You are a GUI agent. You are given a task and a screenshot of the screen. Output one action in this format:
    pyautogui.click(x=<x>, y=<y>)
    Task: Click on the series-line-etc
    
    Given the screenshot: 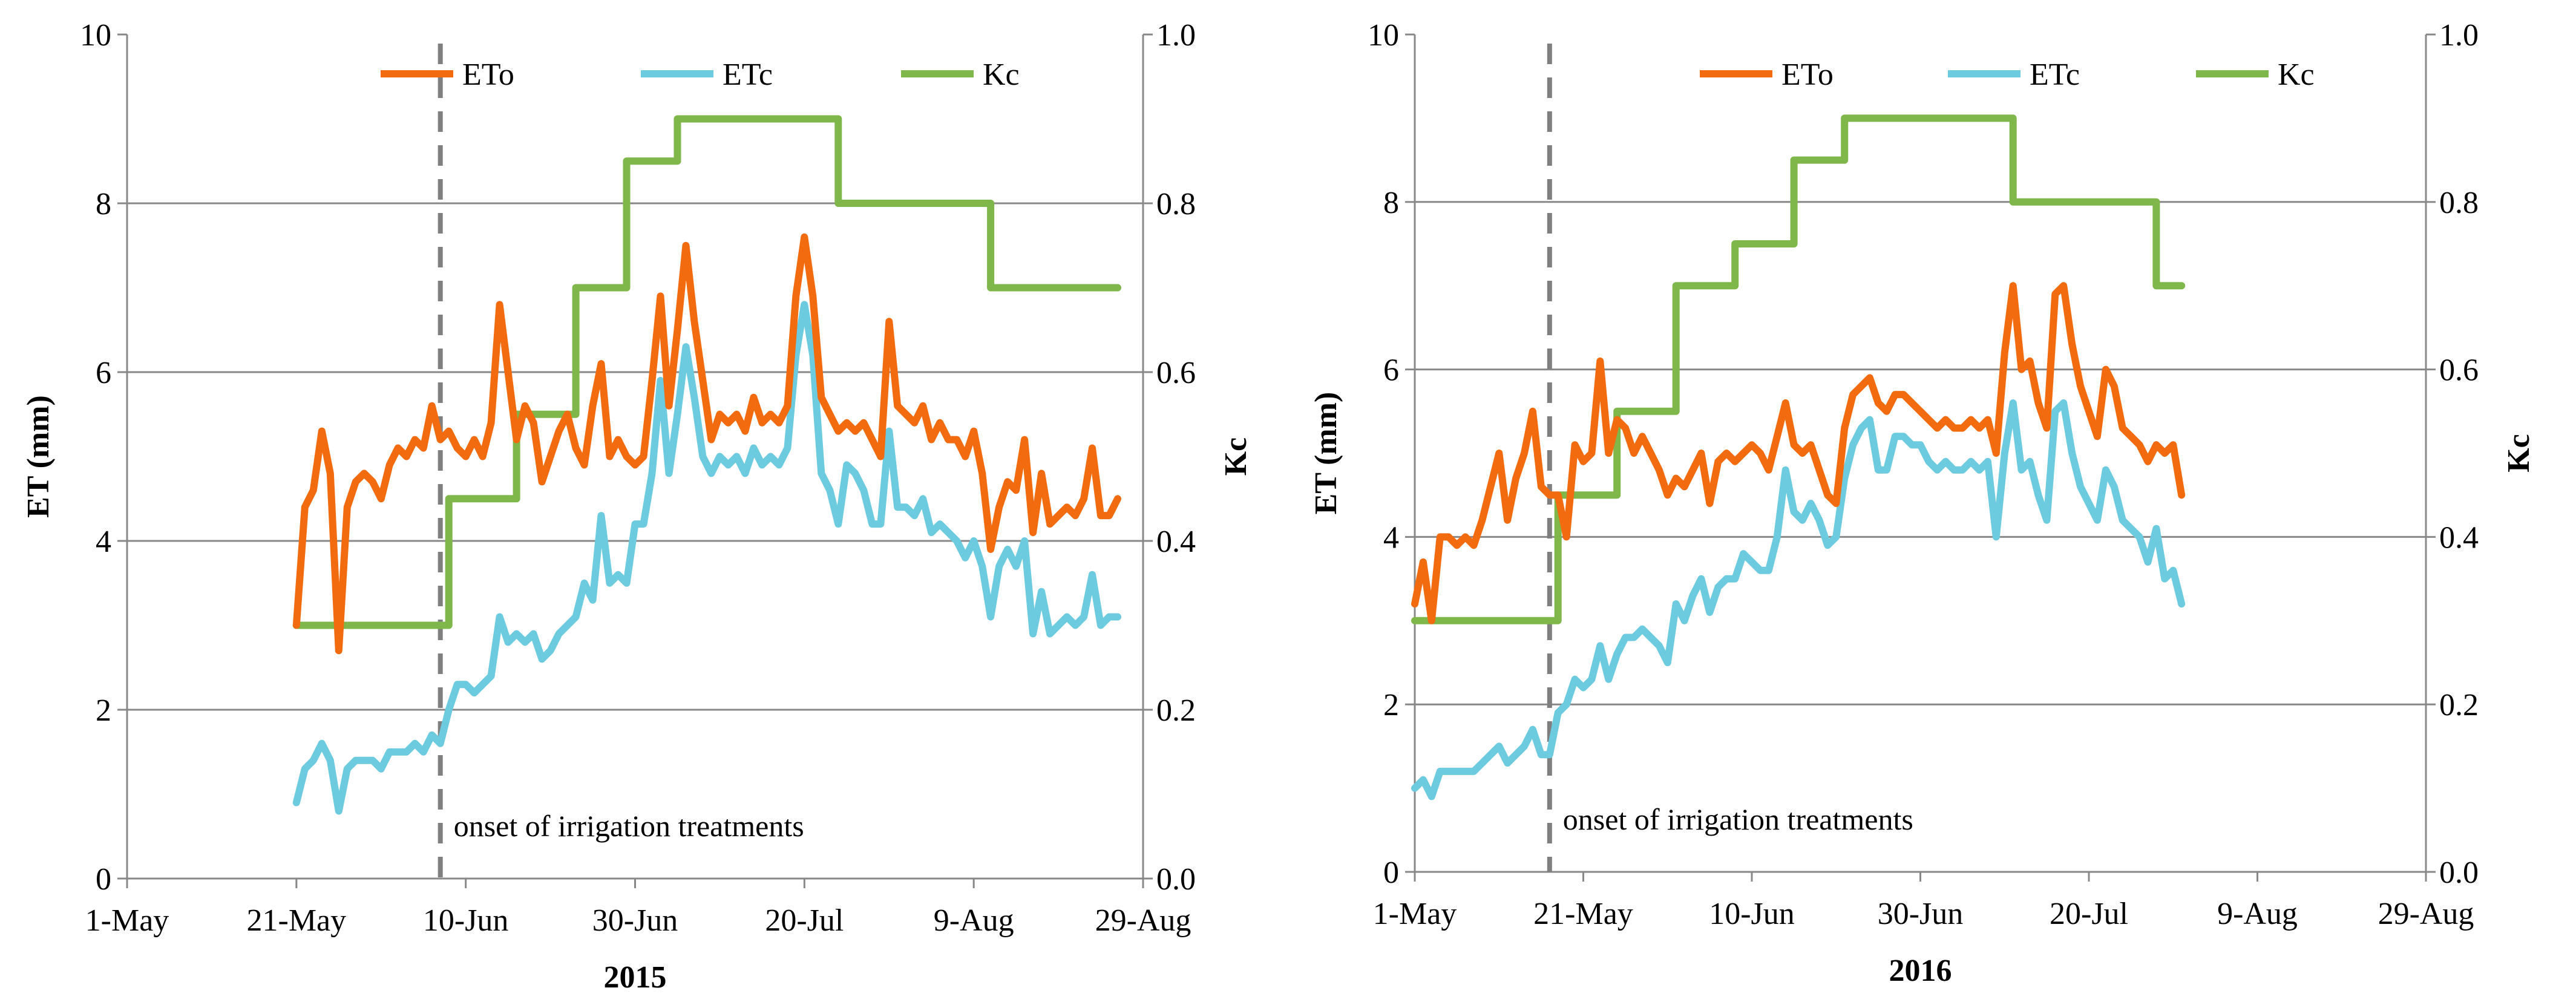 What is the action you would take?
    pyautogui.click(x=1798, y=599)
    